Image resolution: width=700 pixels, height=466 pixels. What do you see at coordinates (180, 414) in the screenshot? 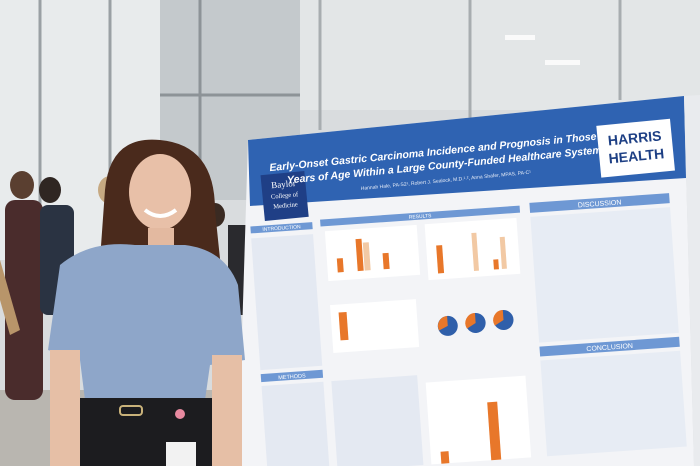
I see `badge-clip` at bounding box center [180, 414].